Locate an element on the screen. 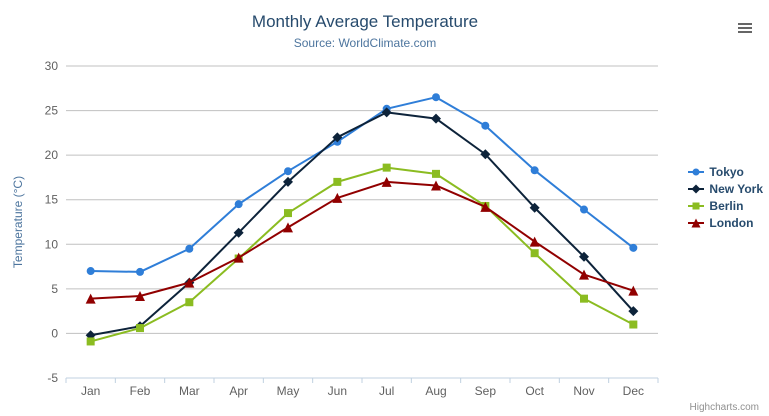 This screenshot has height=416, width=769. legend-item-label: Berlin is located at coordinates (726, 205).